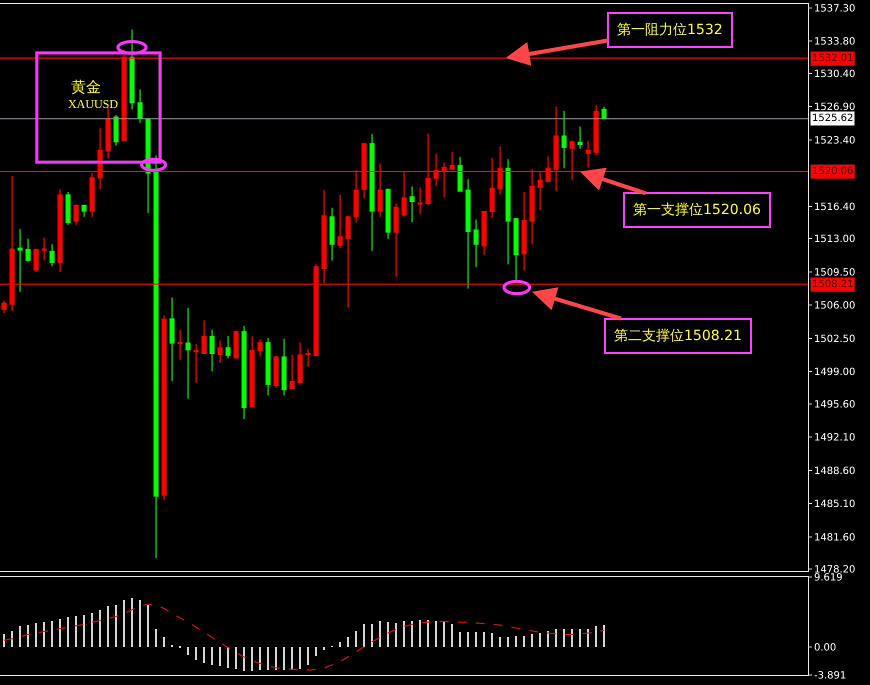 The width and height of the screenshot is (870, 685). Describe the element at coordinates (835, 74) in the screenshot. I see `y-tick-label: 1530.40` at that location.